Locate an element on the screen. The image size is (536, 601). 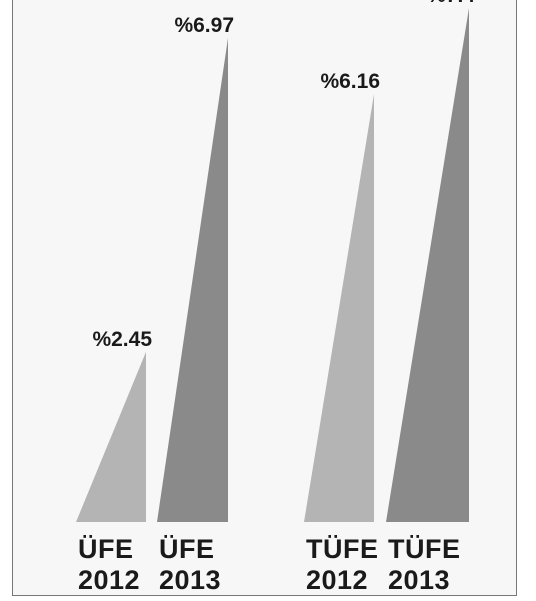
bar-tufe-2013 is located at coordinates (427, 265).